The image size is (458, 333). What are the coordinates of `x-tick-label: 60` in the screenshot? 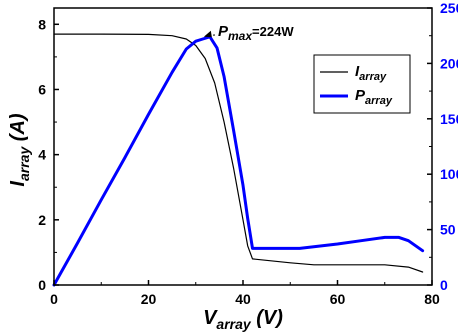 It's located at (338, 299).